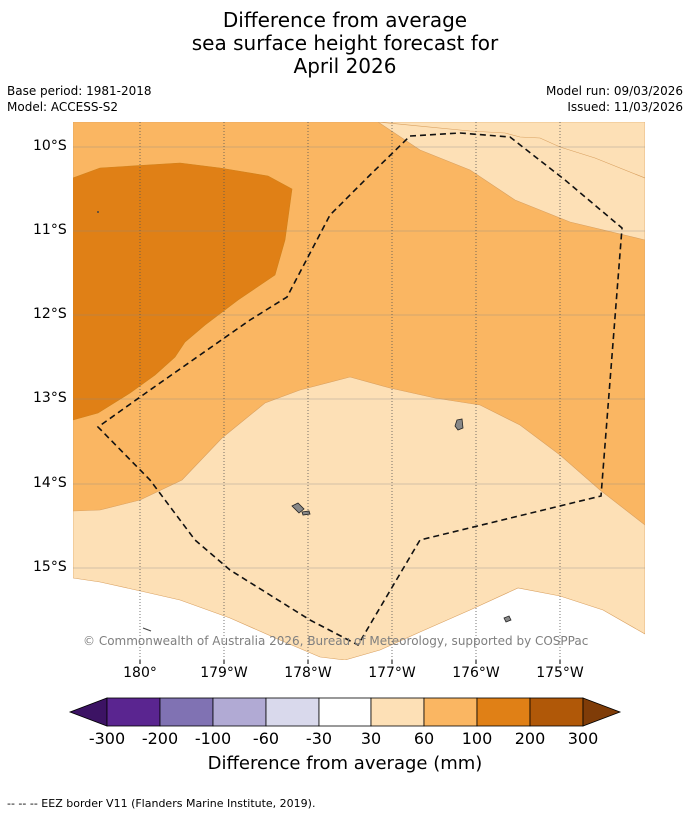  I want to click on colorbar-extend-high, so click(602, 712).